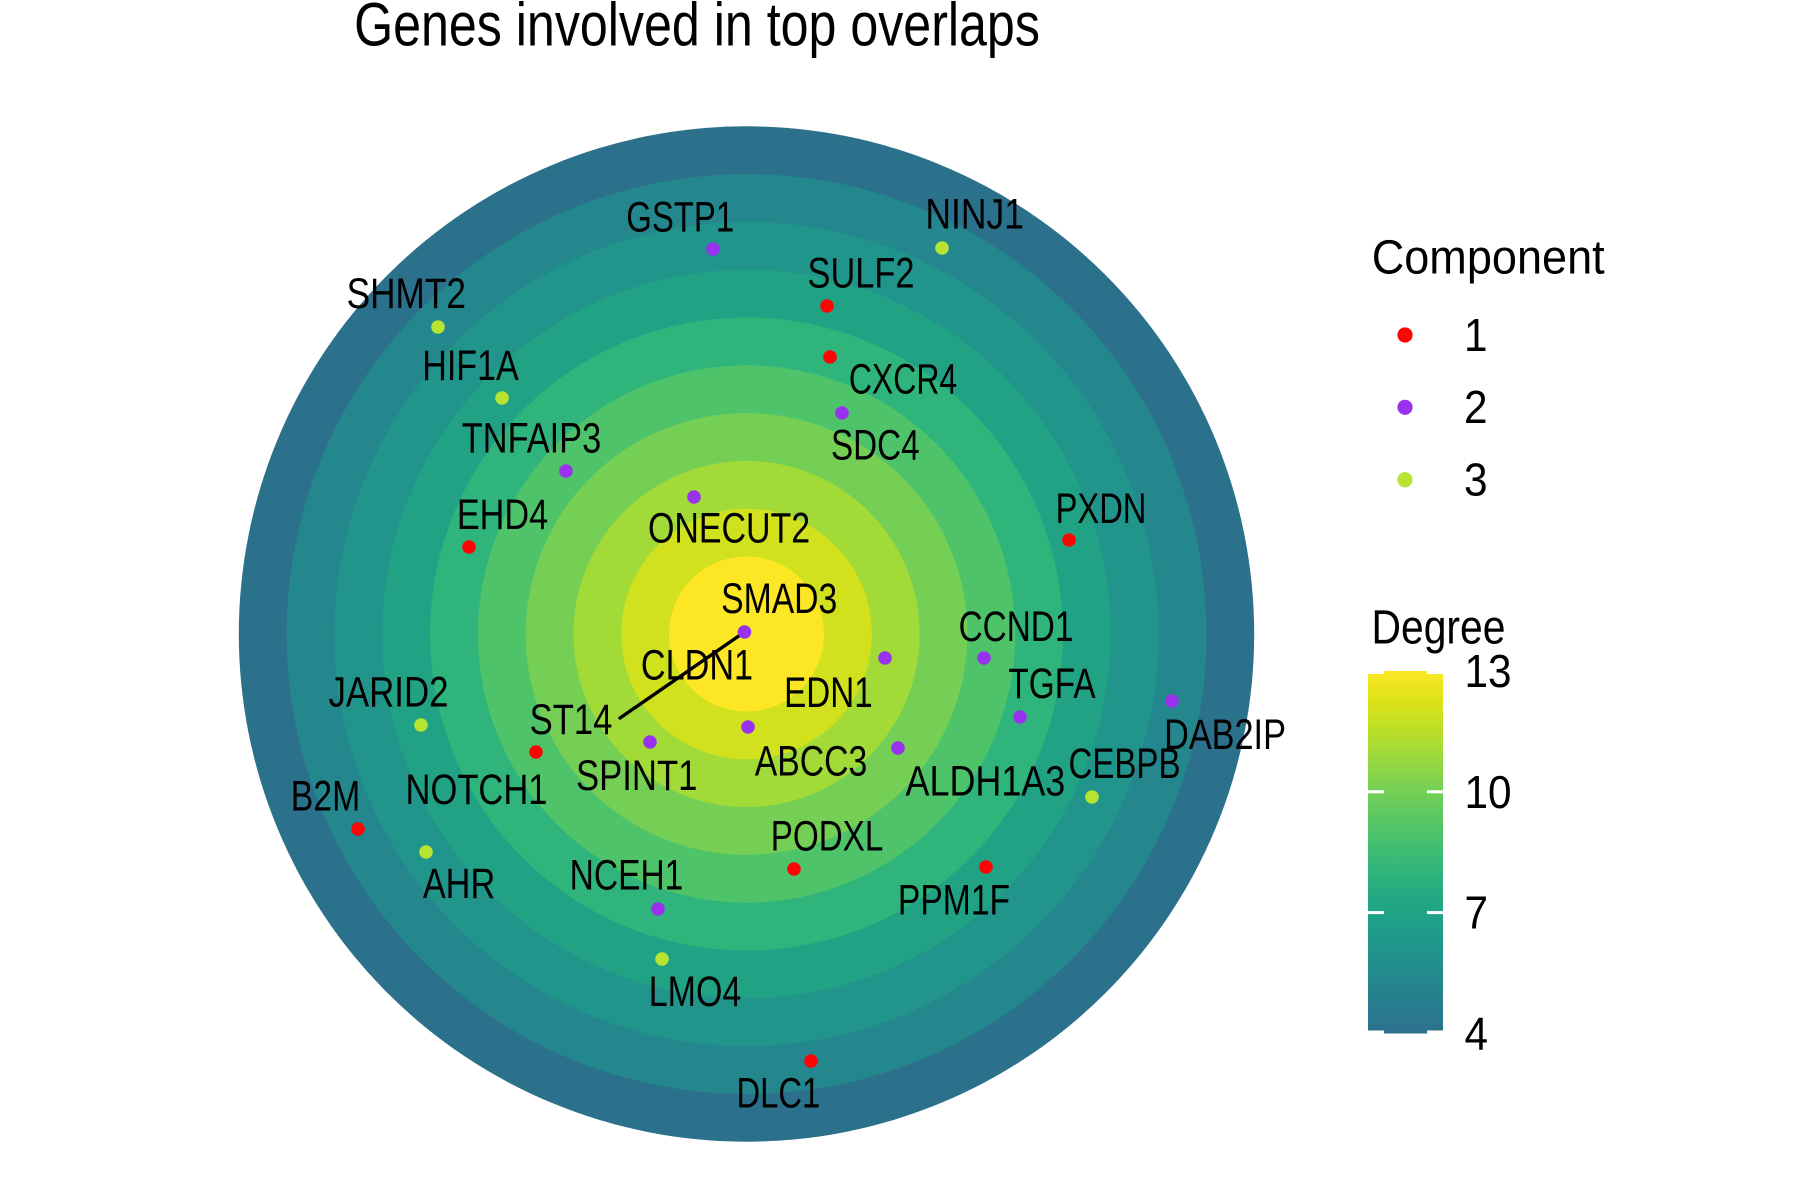 Image resolution: width=1800 pixels, height=1200 pixels. Describe the element at coordinates (636, 776) in the screenshot. I see `svg-text: SPINT1` at that location.